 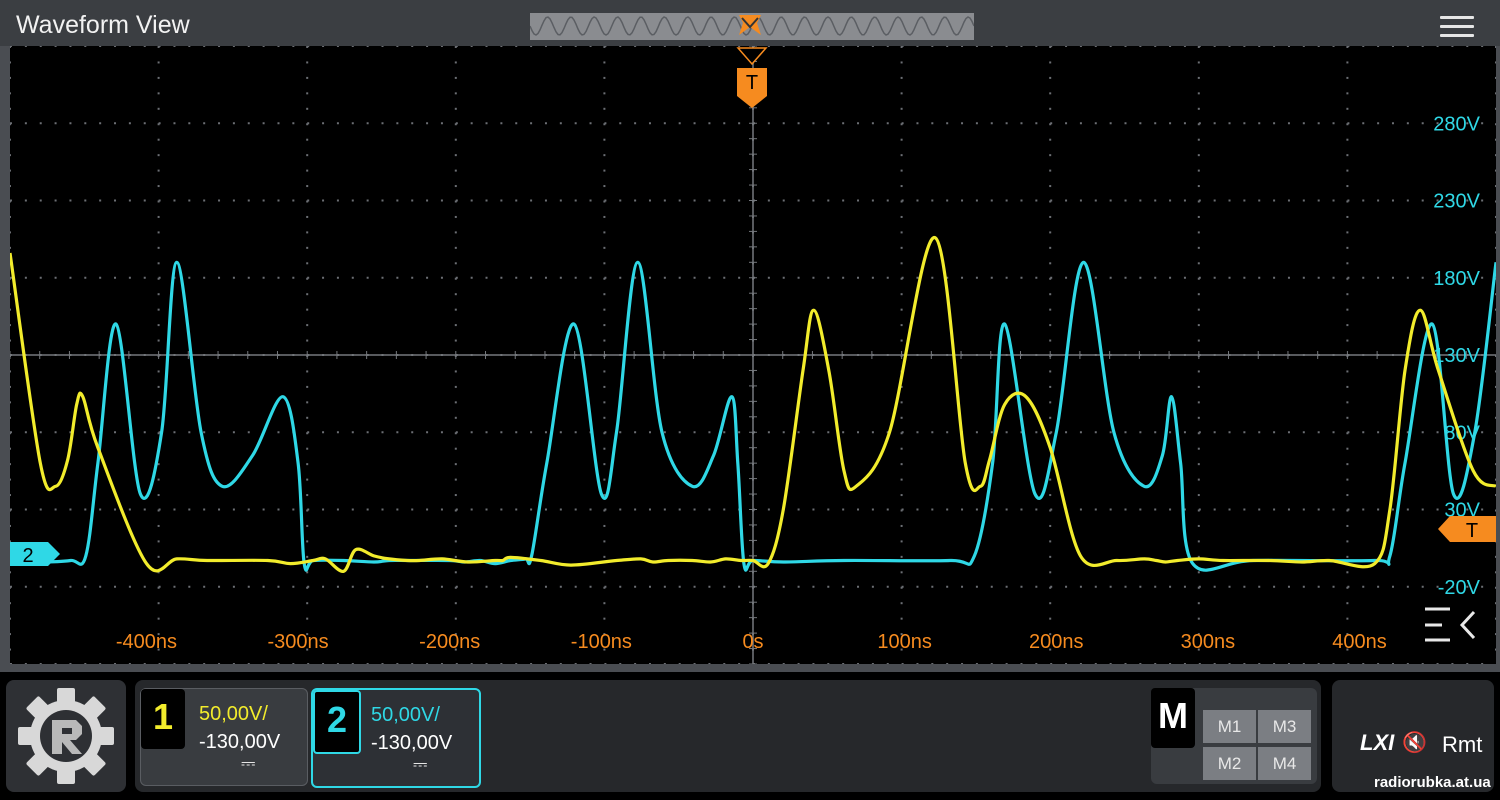 What do you see at coordinates (1462, 433) in the screenshot?
I see `voltage-axis-label: 80V` at bounding box center [1462, 433].